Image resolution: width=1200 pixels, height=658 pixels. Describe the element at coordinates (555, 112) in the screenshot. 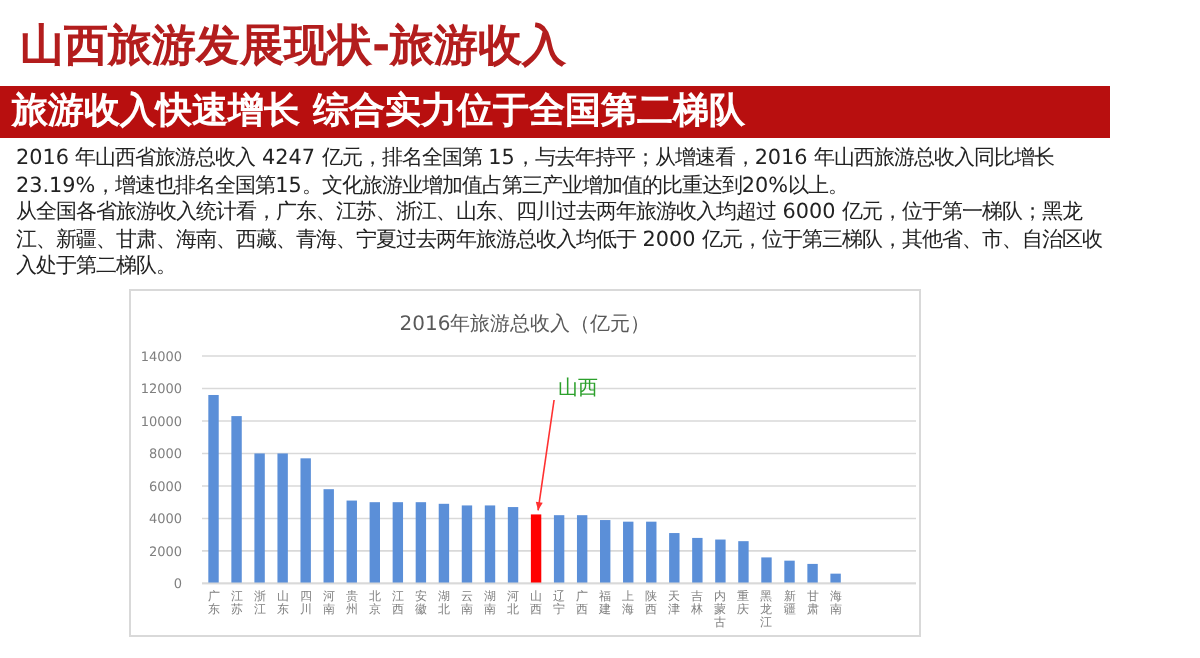

I see `text: 旅游收入快速增长 综合实力位于全国第二梯队` at that location.